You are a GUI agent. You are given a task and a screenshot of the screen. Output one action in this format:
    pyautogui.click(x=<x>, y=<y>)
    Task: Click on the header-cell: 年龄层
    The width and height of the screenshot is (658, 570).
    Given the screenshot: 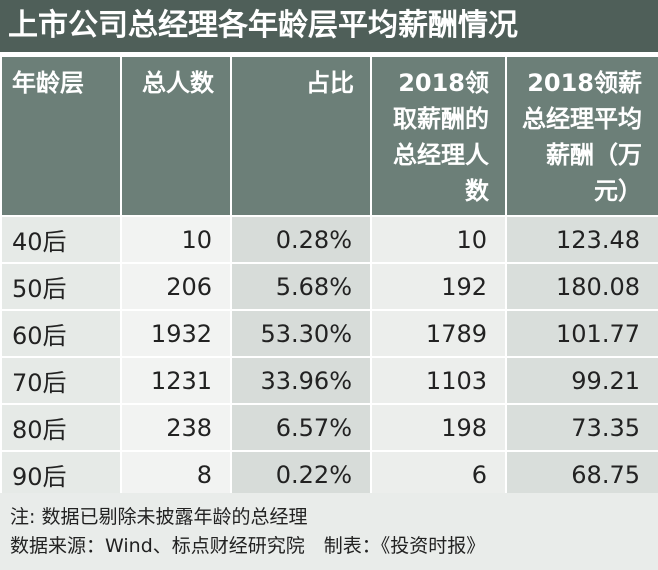 What is the action you would take?
    pyautogui.click(x=61, y=136)
    